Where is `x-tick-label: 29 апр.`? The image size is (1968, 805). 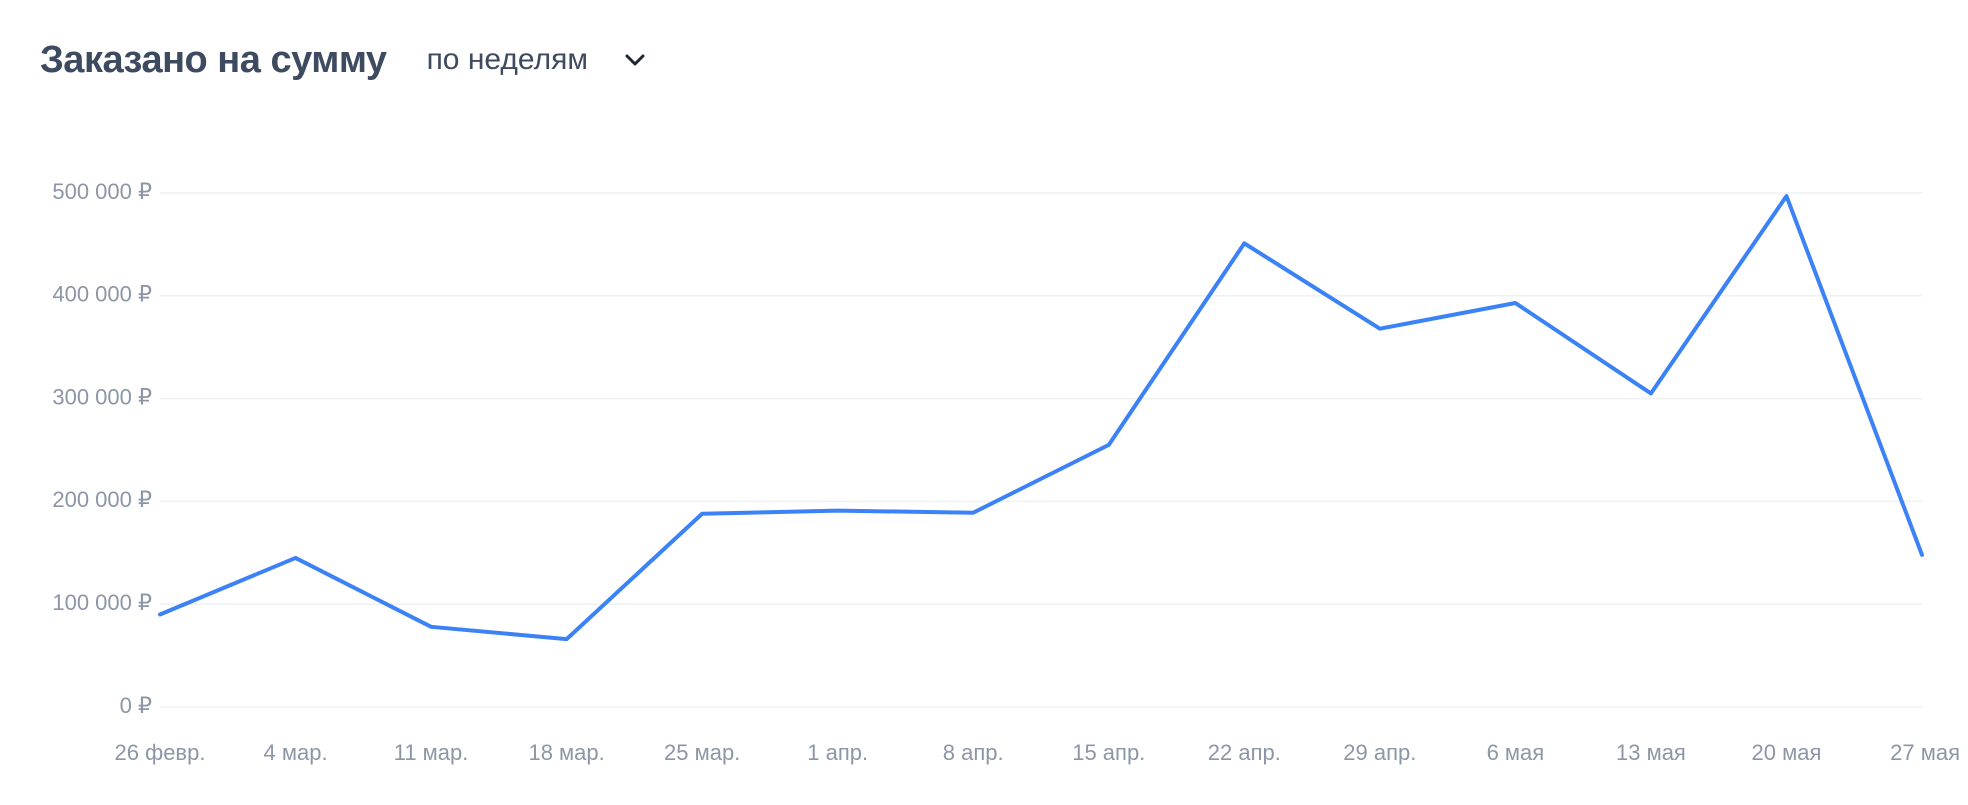
x-tick-label: 29 апр. is located at coordinates (1379, 752).